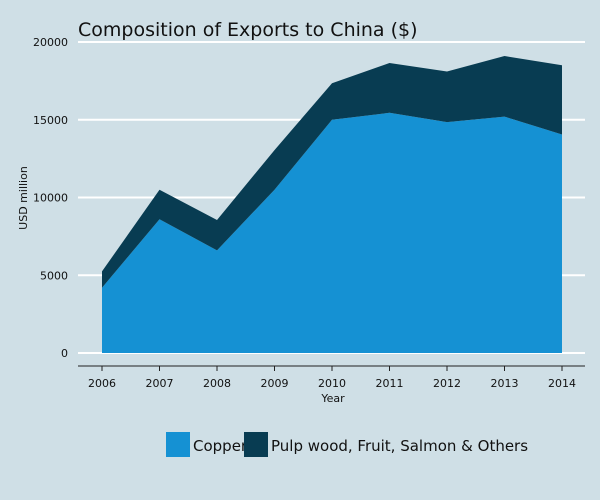 This screenshot has height=500, width=600. What do you see at coordinates (217, 383) in the screenshot?
I see `x-tick-label-2008: 2008` at bounding box center [217, 383].